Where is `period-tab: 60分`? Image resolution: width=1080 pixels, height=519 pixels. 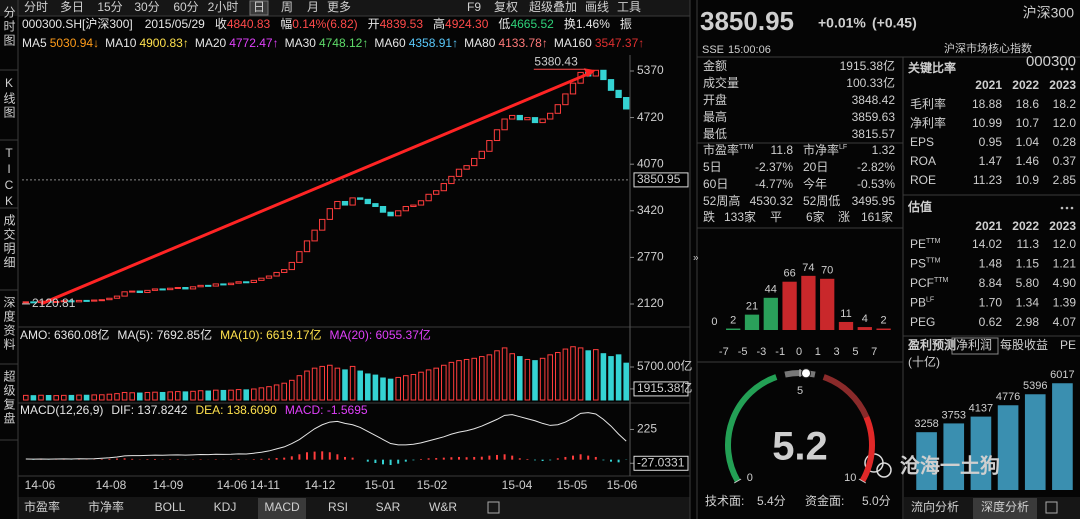 period-tab: 60分 is located at coordinates (185, 7).